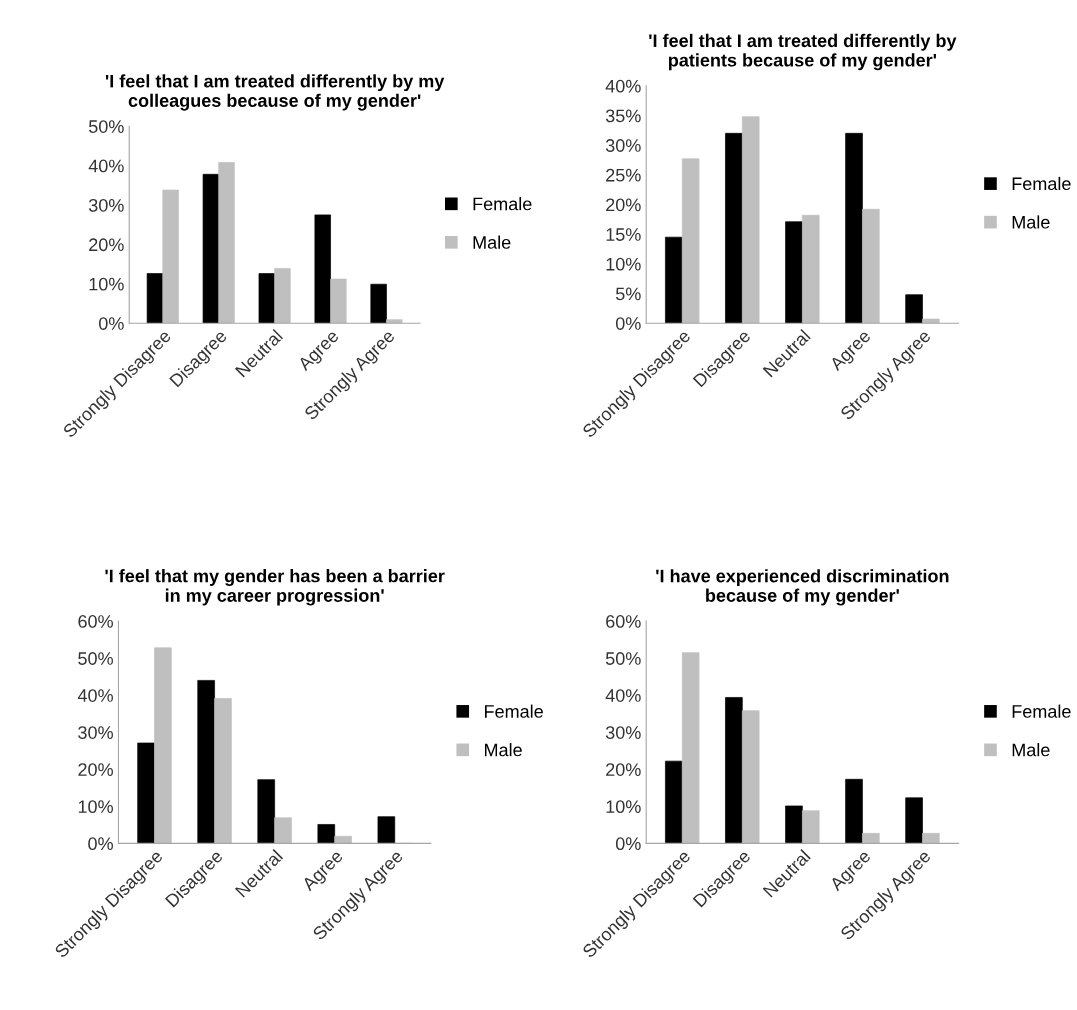  I want to click on chart-title: 'I feel that my gender has been a barrier in my career progression', so click(275, 587).